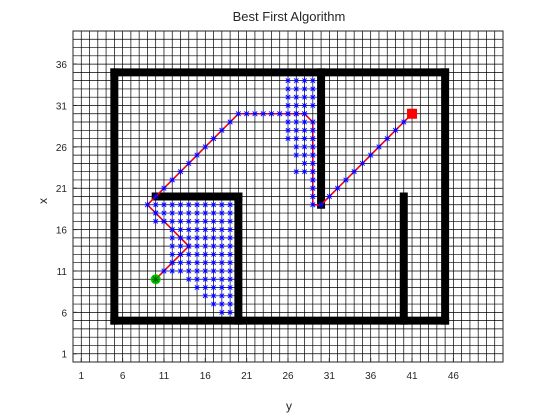 The width and height of the screenshot is (560, 420). Describe the element at coordinates (454, 376) in the screenshot. I see `x-tick-label: 46` at that location.